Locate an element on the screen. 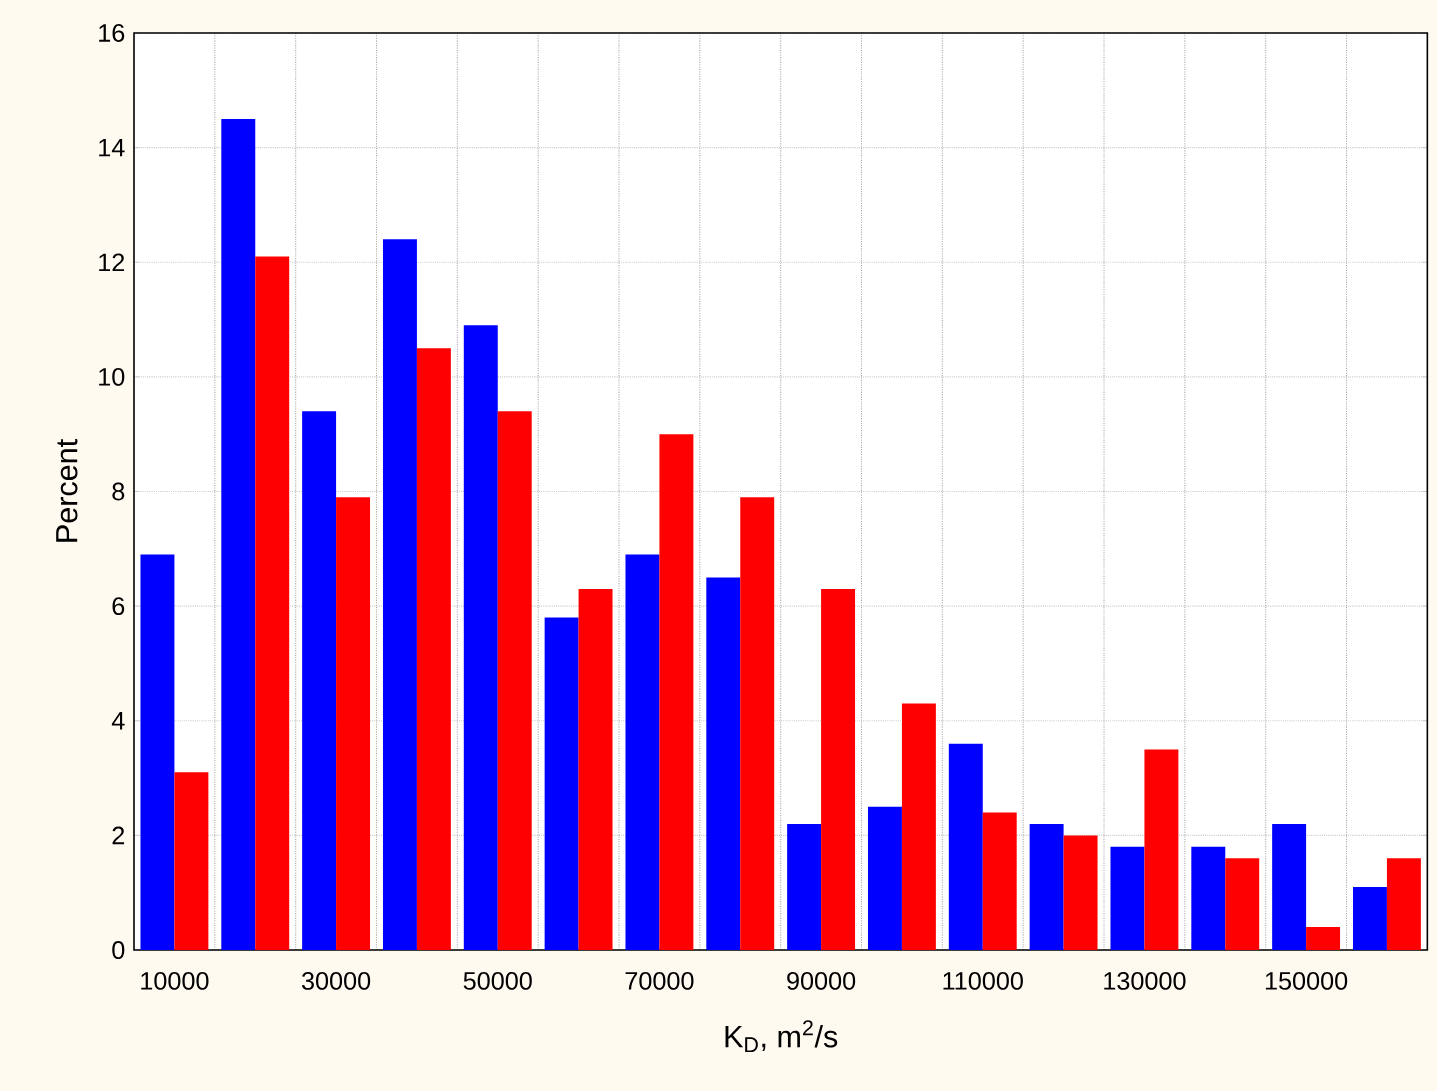  x-tick-label: 50000 is located at coordinates (497, 980).